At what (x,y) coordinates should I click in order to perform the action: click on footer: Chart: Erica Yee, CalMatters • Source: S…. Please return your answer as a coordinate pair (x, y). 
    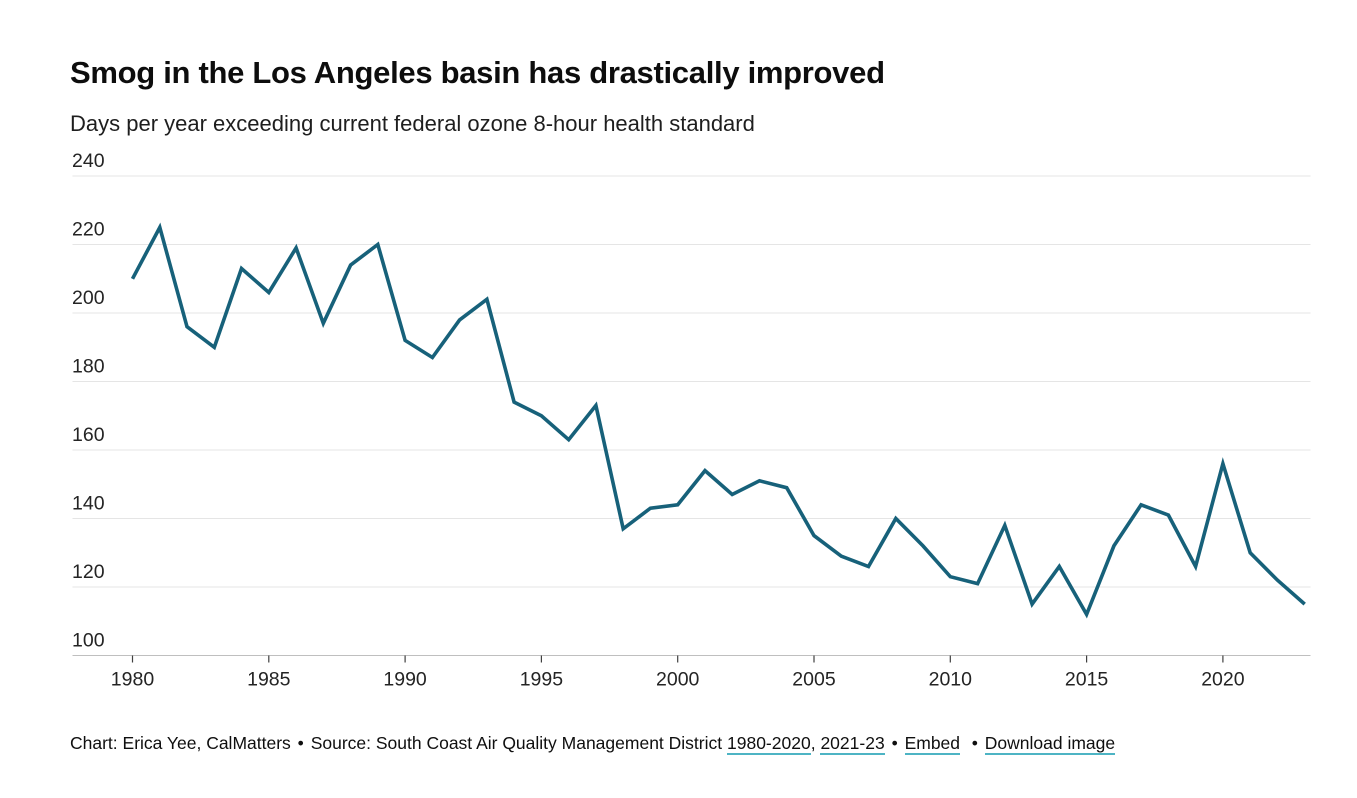
    Looking at the image, I should click on (700, 744).